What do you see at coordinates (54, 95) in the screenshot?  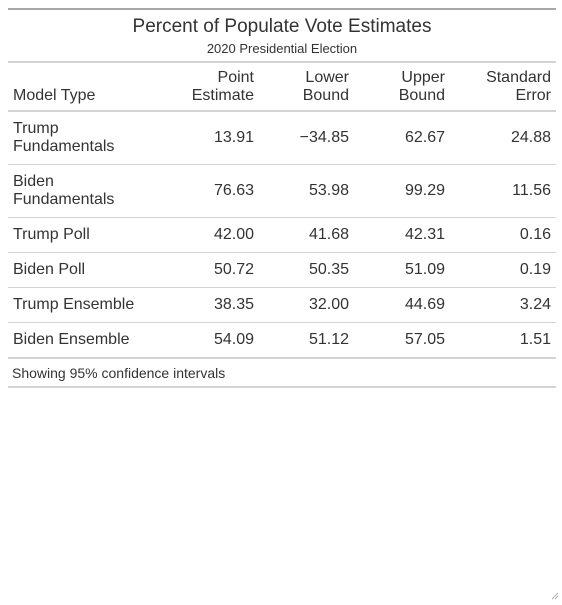 I see `column-header-line2: Model Type` at bounding box center [54, 95].